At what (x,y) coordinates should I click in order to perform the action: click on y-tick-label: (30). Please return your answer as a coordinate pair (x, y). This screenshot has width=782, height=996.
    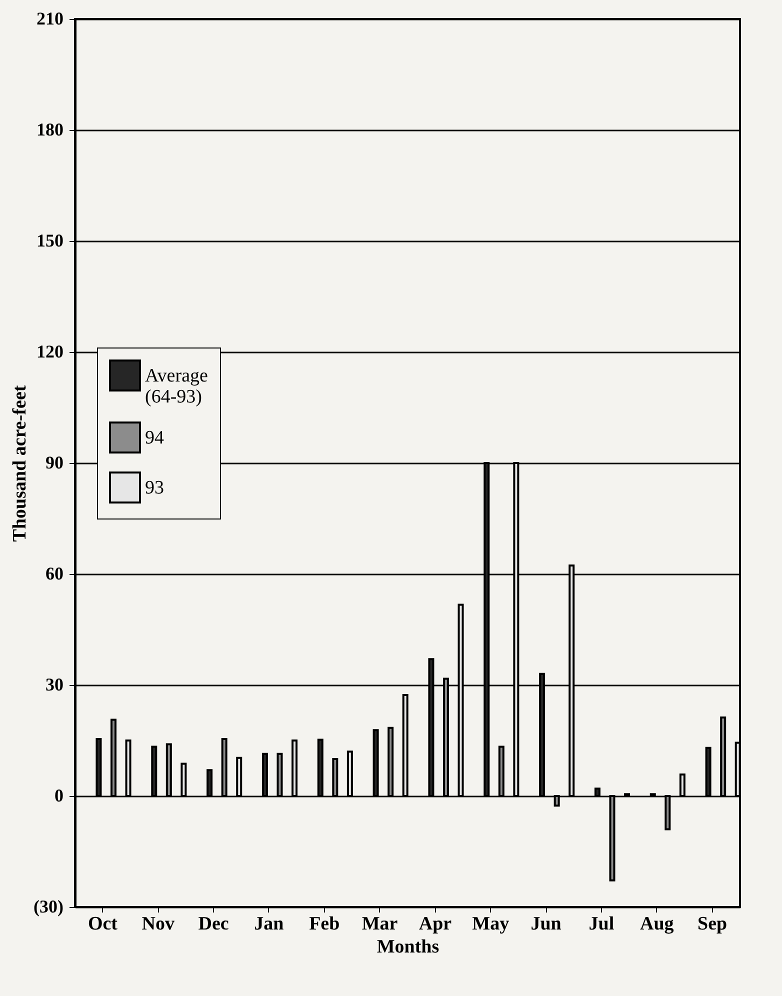
    Looking at the image, I should click on (49, 906).